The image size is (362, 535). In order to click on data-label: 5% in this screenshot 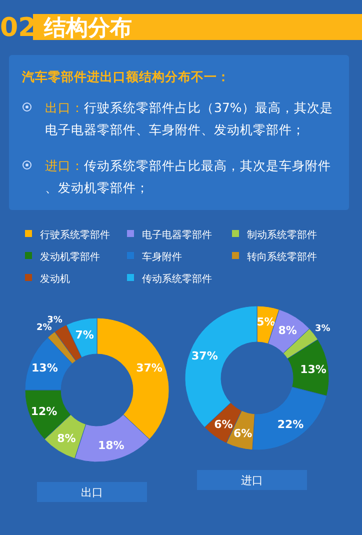, I will do `click(266, 322)`.